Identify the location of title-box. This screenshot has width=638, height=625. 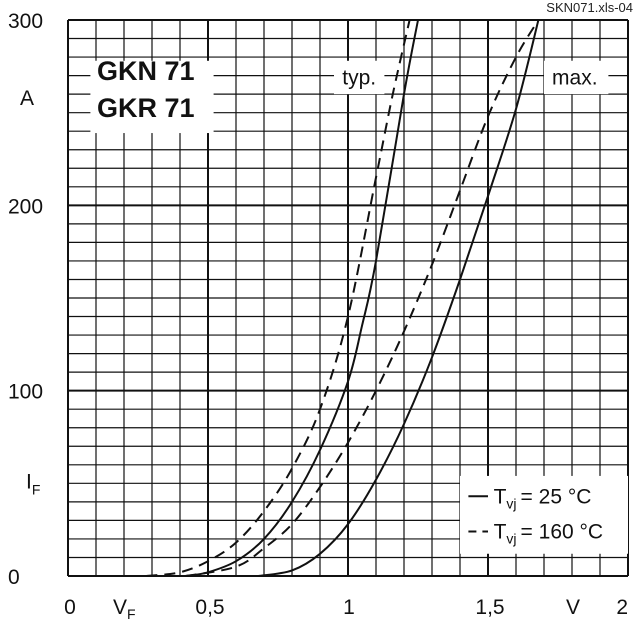
(152, 97).